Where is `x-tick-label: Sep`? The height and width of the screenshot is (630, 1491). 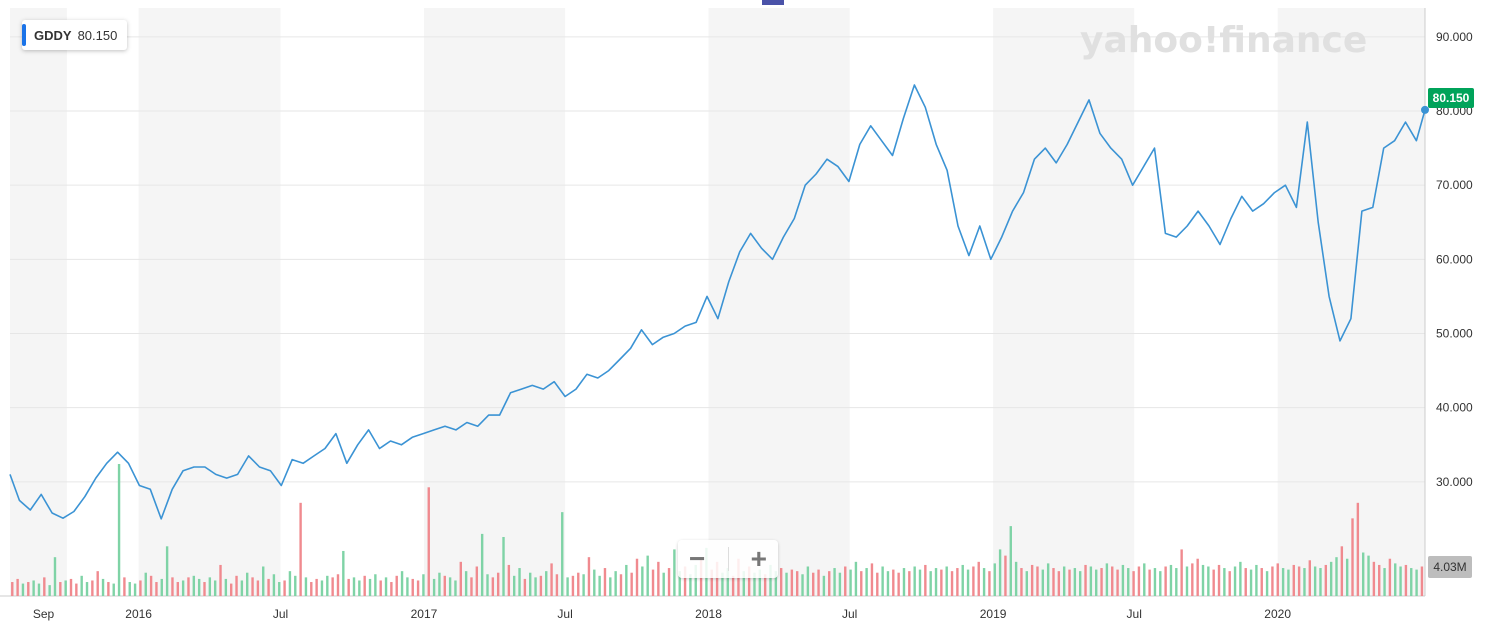
x-tick-label: Sep is located at coordinates (44, 614).